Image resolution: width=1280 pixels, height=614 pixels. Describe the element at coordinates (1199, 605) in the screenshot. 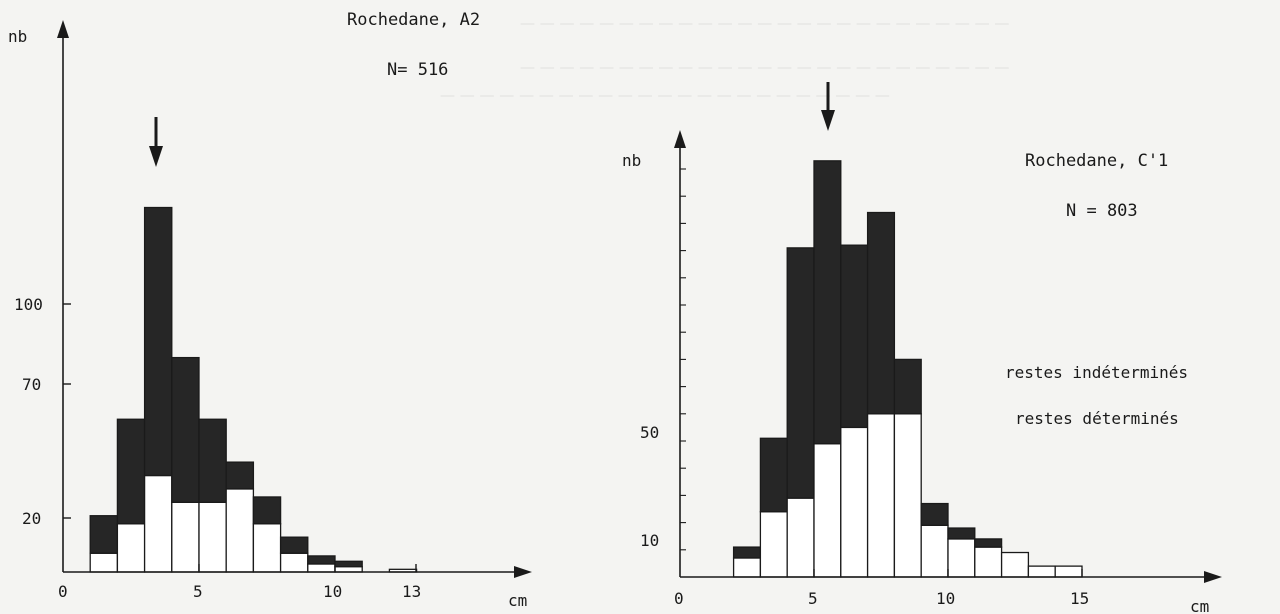

I see `right-xlabel: cm` at that location.